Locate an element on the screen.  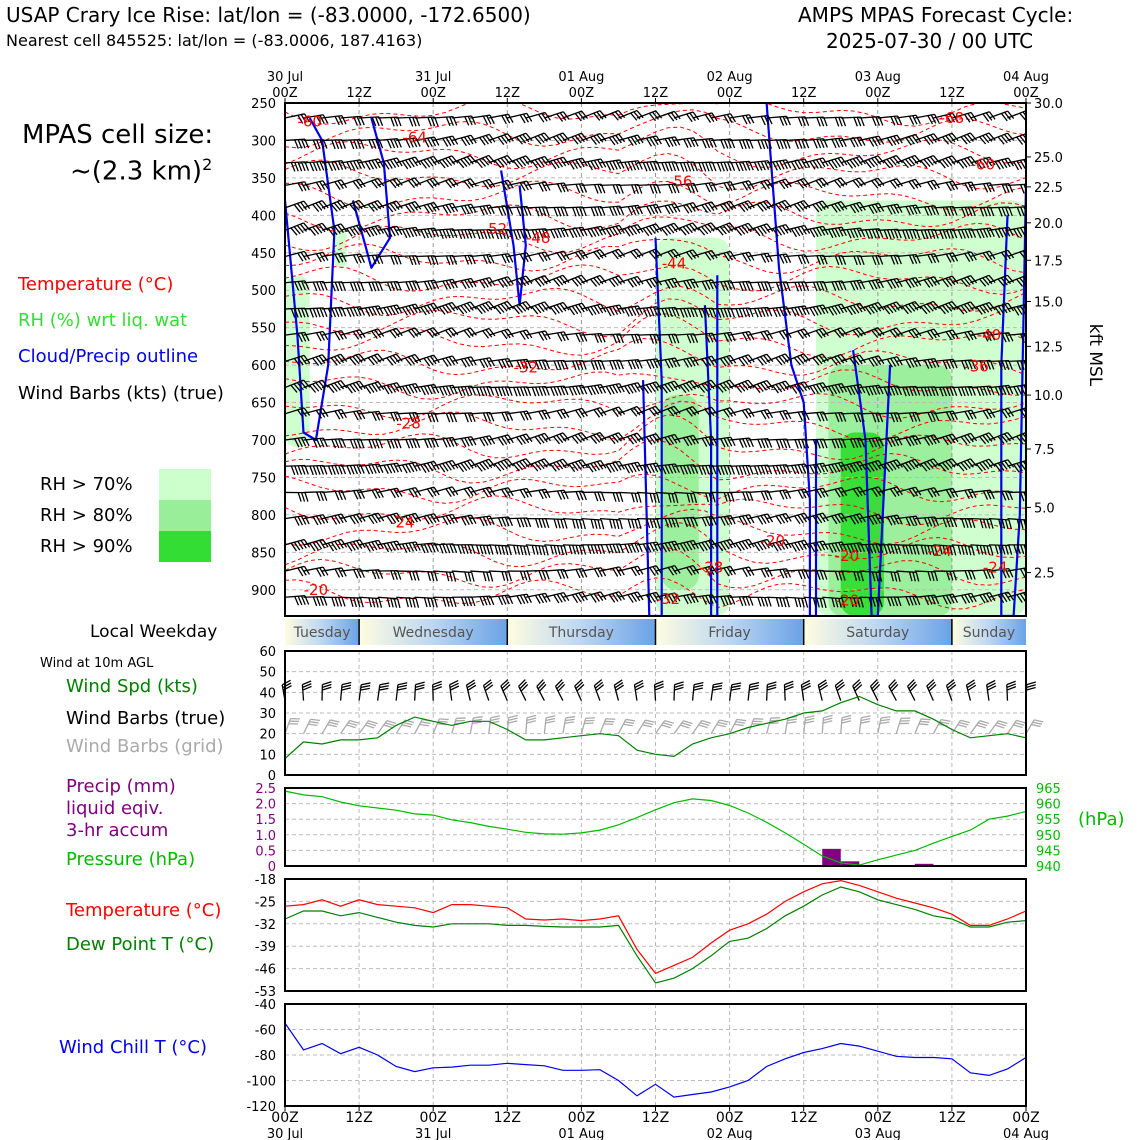
temperature-contour is located at coordinates (655, 195).